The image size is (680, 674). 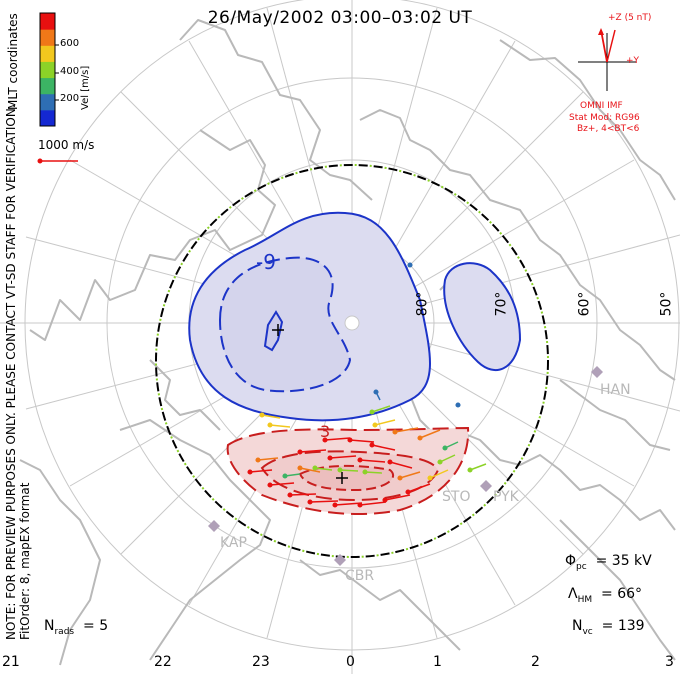 What do you see at coordinates (631, 561) in the screenshot?
I see `phi-pc-value: 35 kV` at bounding box center [631, 561].